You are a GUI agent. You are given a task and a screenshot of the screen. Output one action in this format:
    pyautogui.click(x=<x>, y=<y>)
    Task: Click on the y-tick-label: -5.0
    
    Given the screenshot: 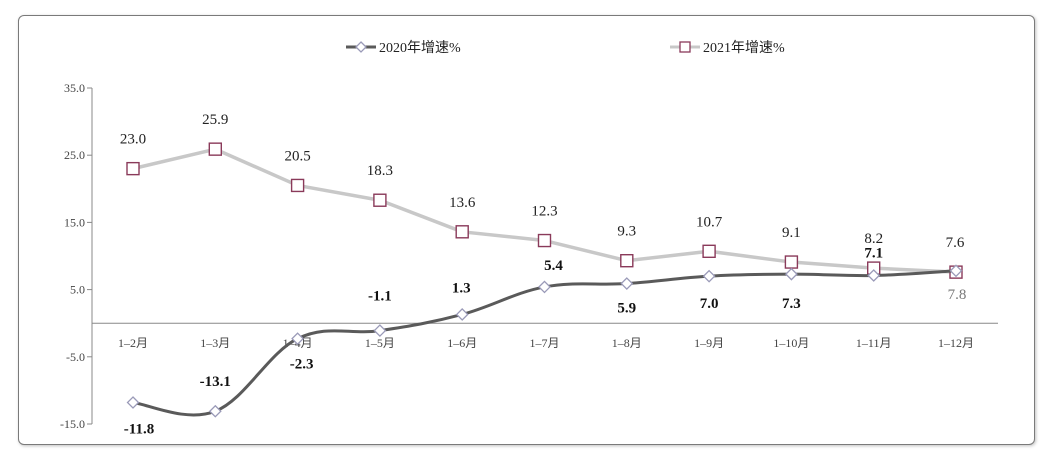 What is the action you would take?
    pyautogui.click(x=75, y=357)
    